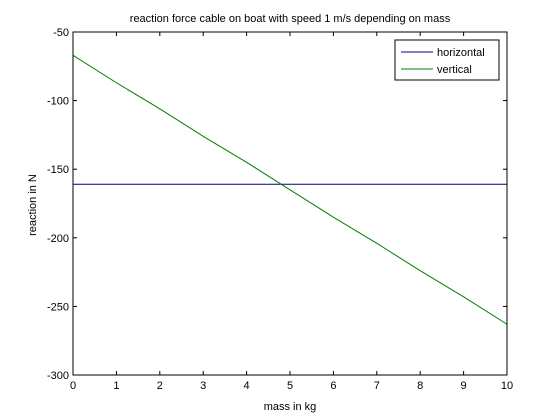 This screenshot has height=420, width=560. I want to click on x-tick-label: 2, so click(160, 386).